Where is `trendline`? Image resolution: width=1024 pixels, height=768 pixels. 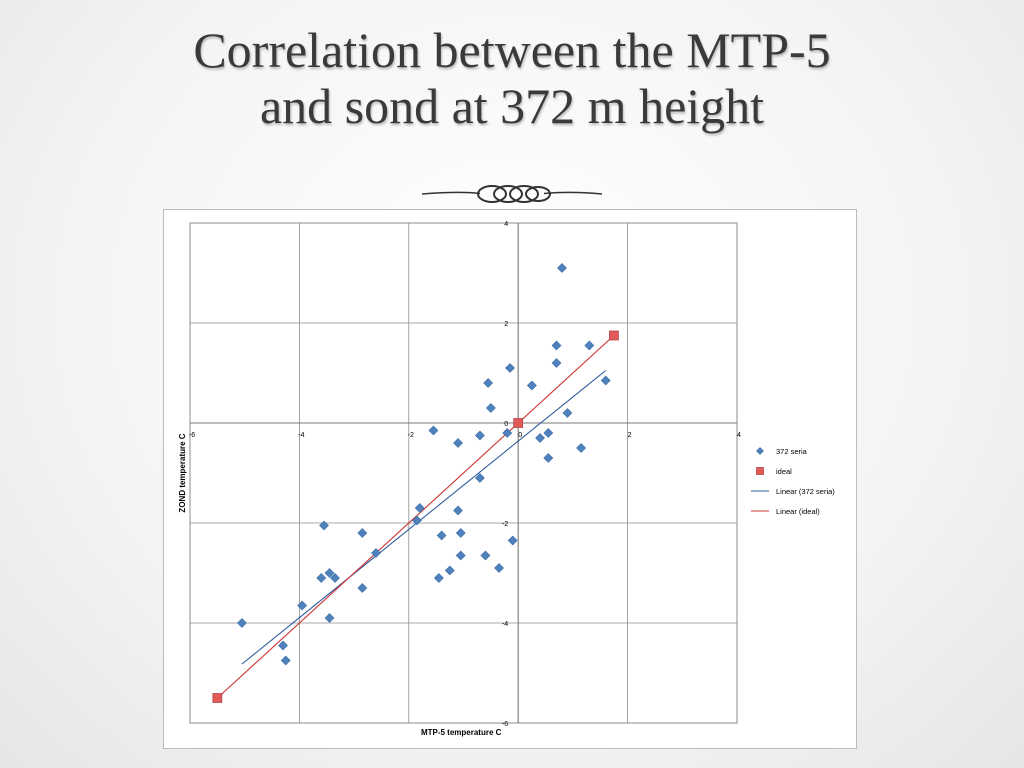
trendline is located at coordinates (424, 517).